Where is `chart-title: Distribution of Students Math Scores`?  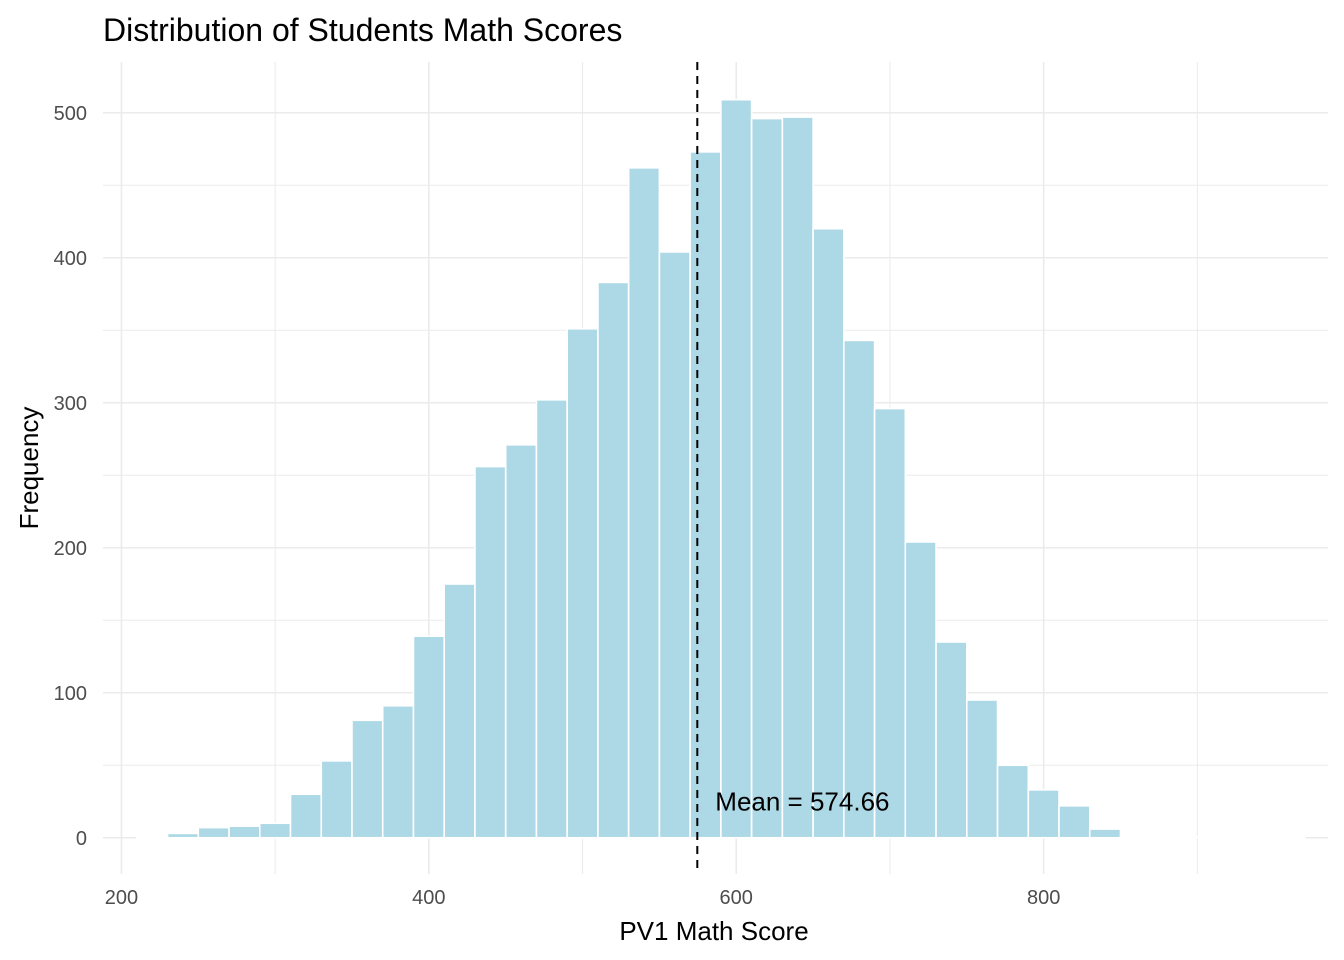 chart-title: Distribution of Students Math Scores is located at coordinates (362, 30).